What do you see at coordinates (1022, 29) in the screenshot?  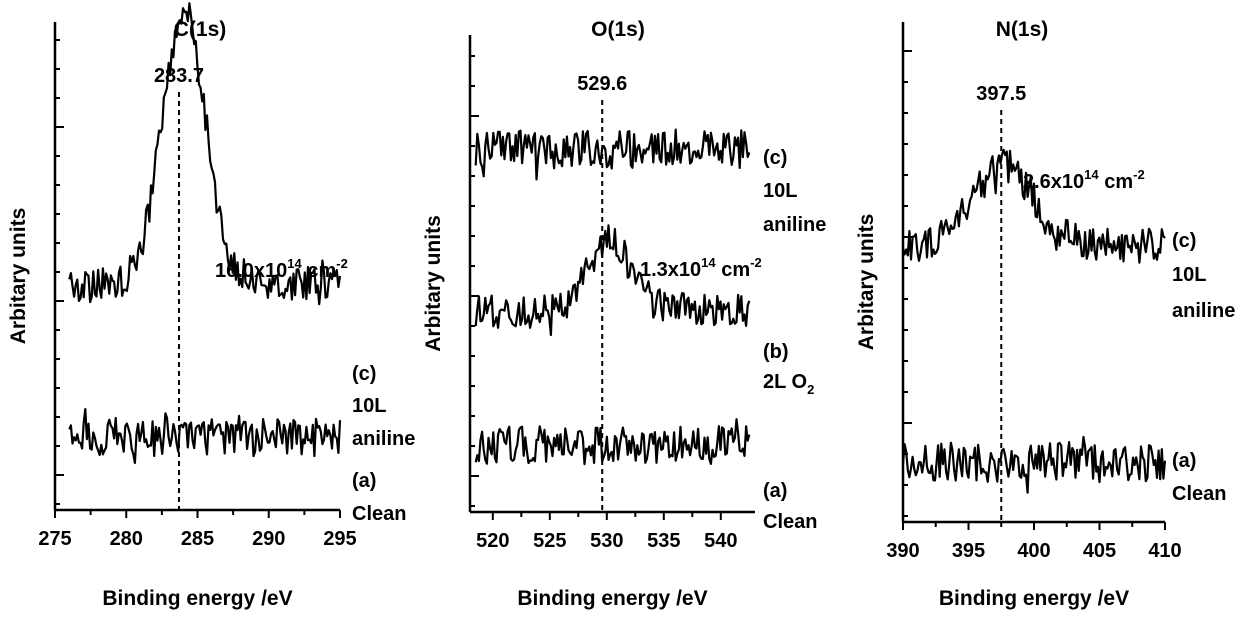 I see `panel-title: N(1s)` at bounding box center [1022, 29].